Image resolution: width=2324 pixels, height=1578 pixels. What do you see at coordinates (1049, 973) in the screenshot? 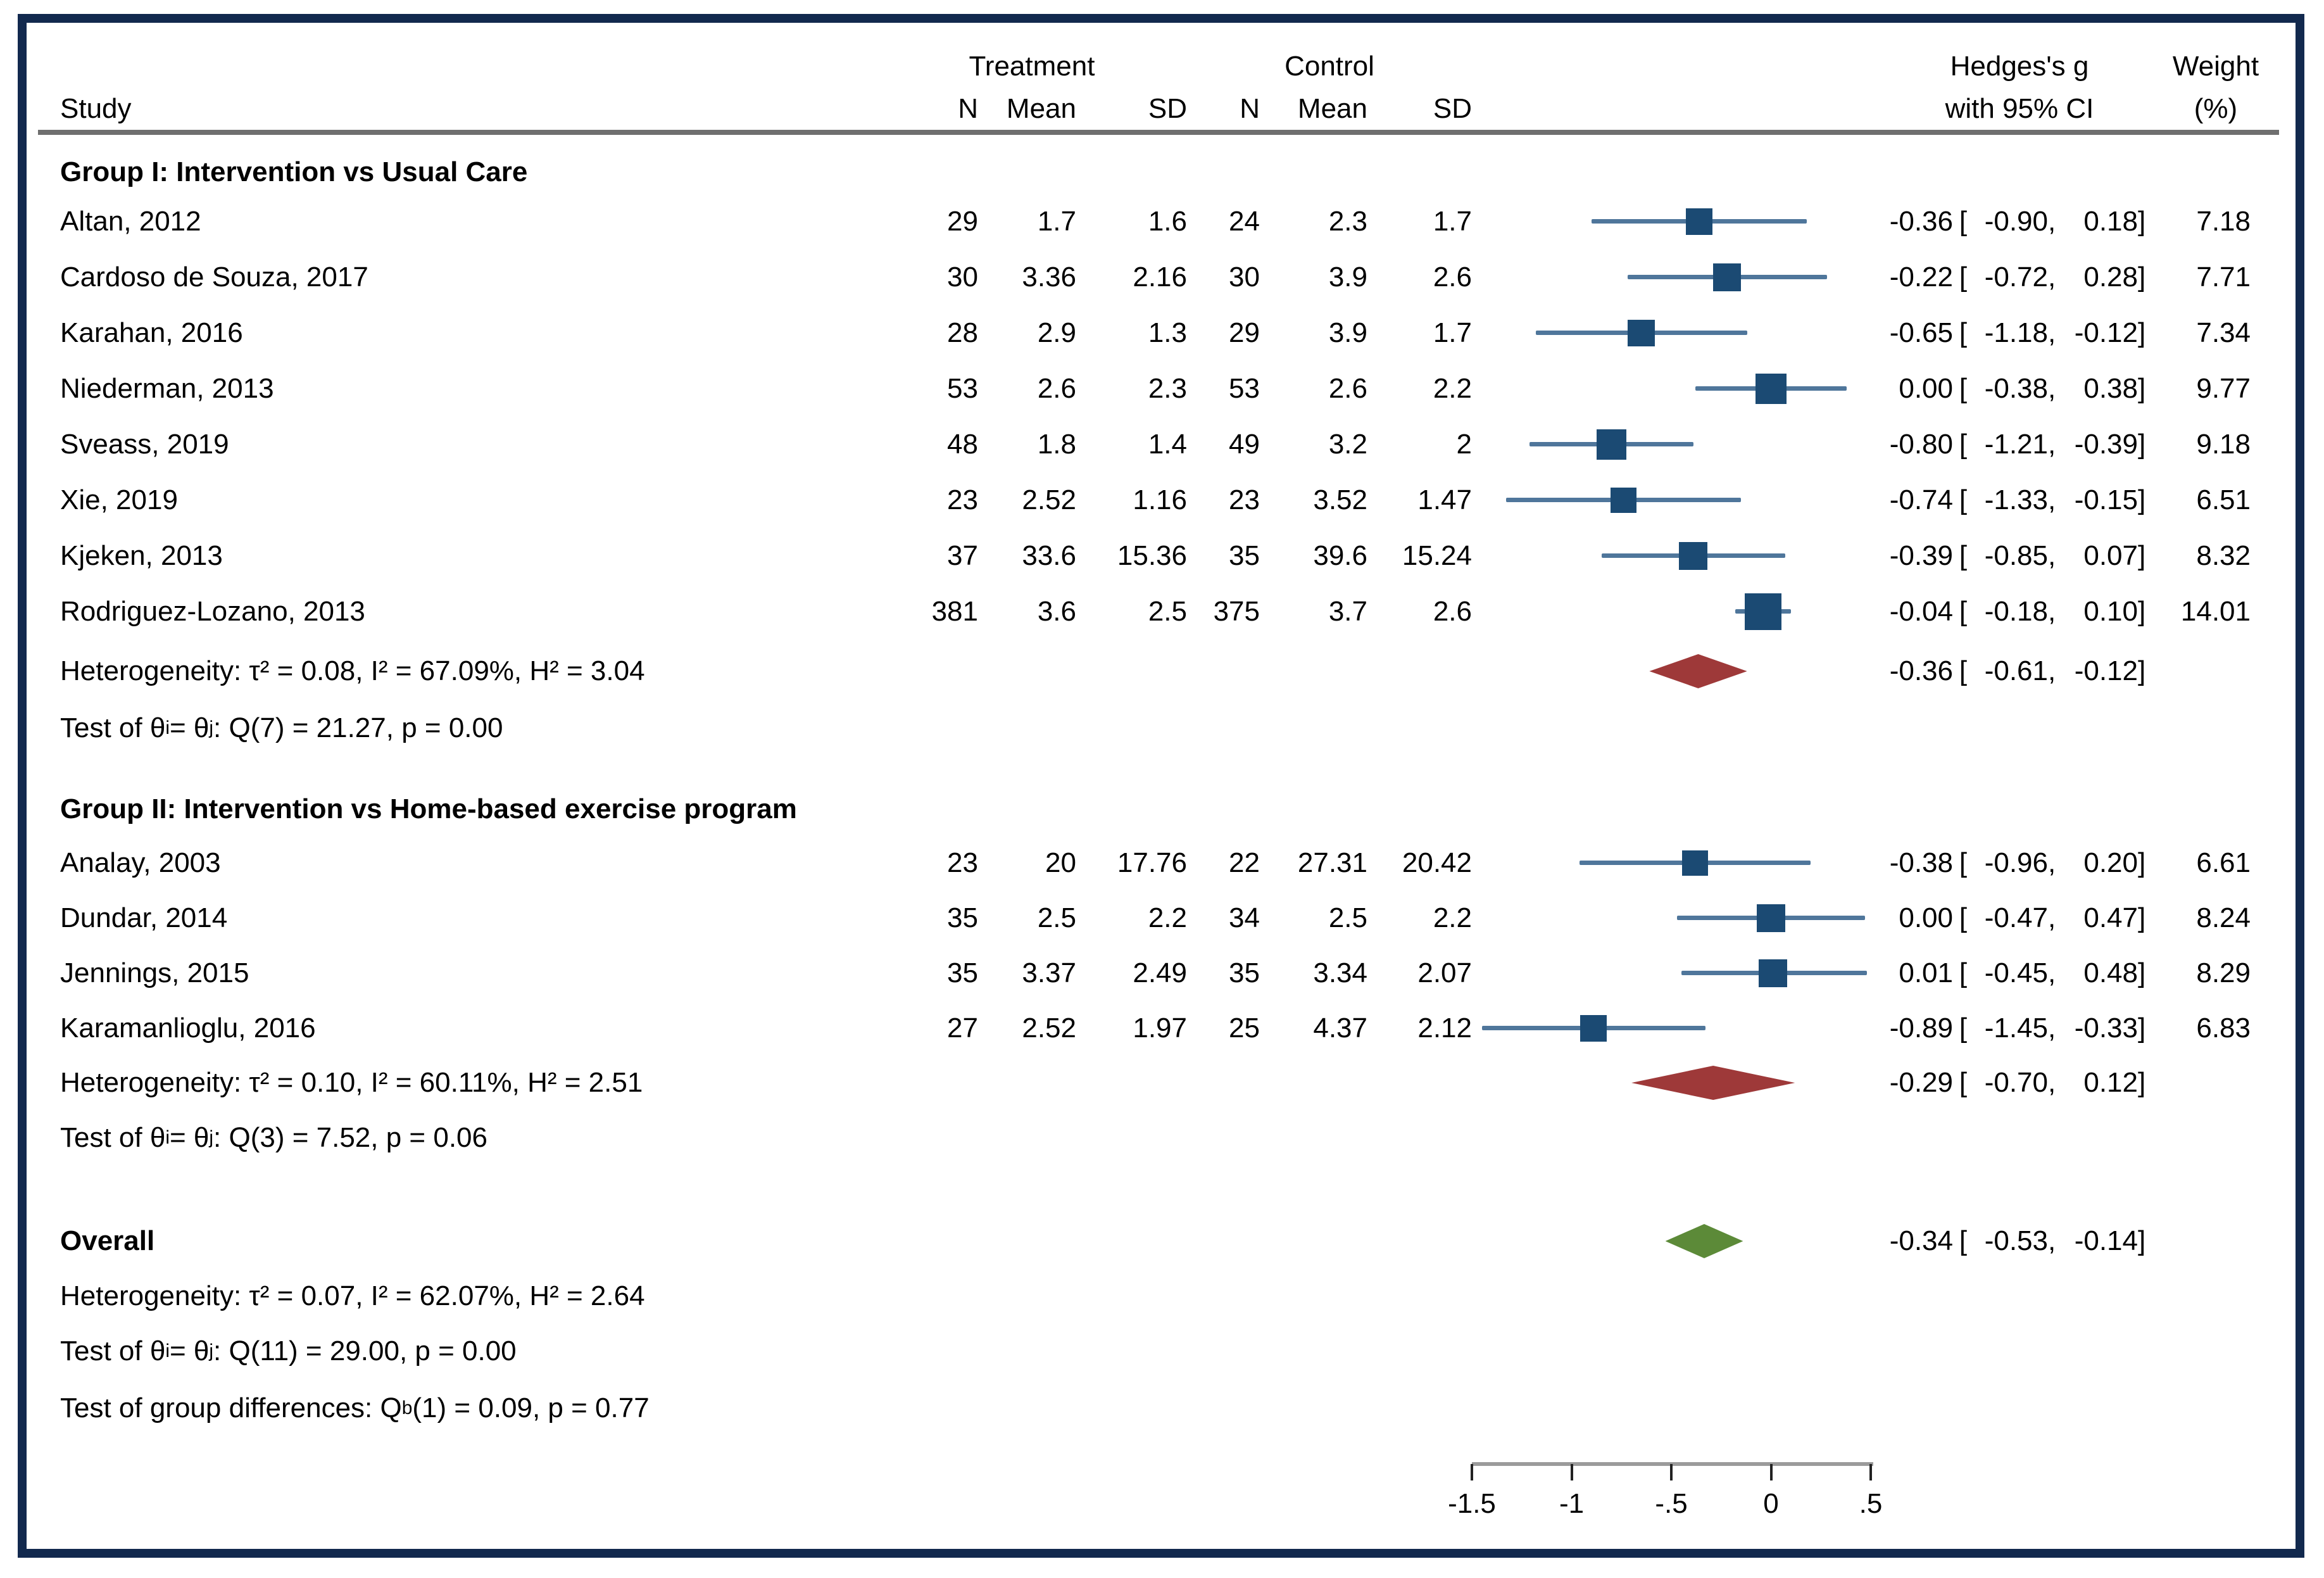
I see `treatment-mean-text: 3.37` at bounding box center [1049, 973].